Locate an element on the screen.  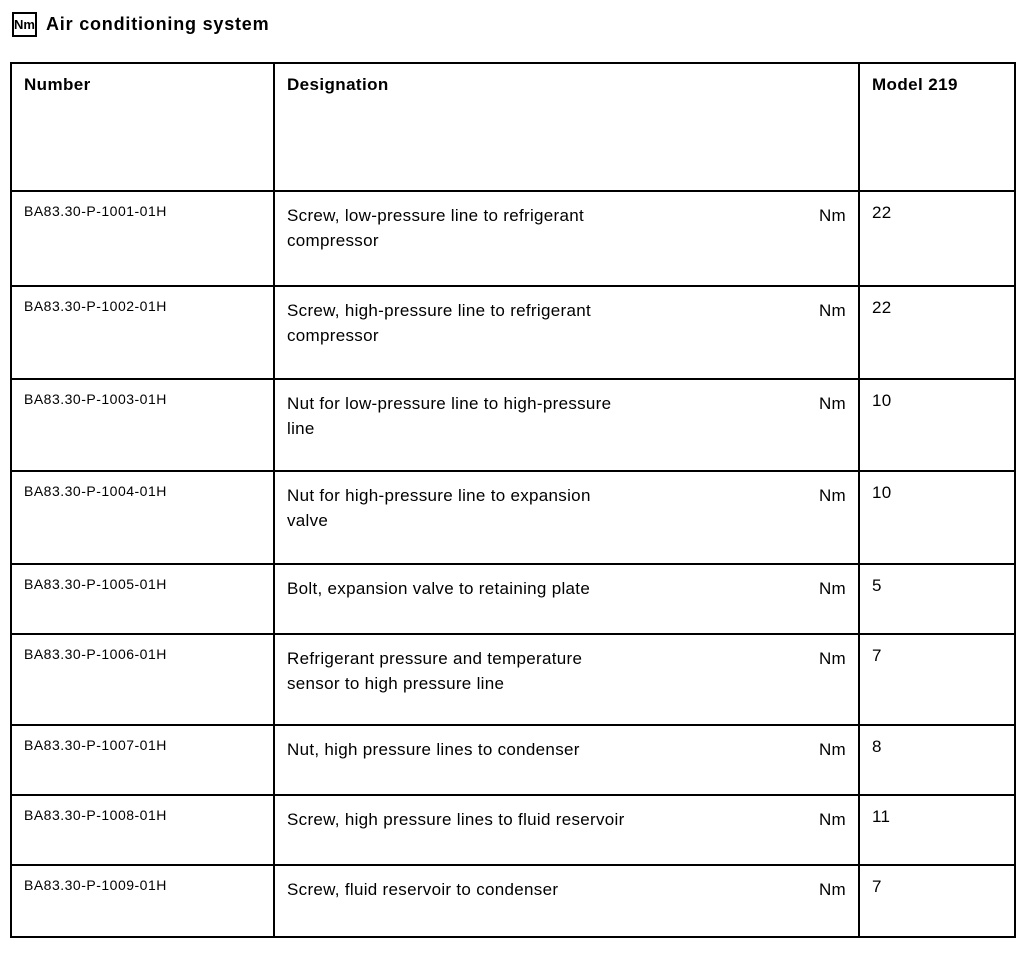
torque-nm-icon: Nm is located at coordinates (24, 24).